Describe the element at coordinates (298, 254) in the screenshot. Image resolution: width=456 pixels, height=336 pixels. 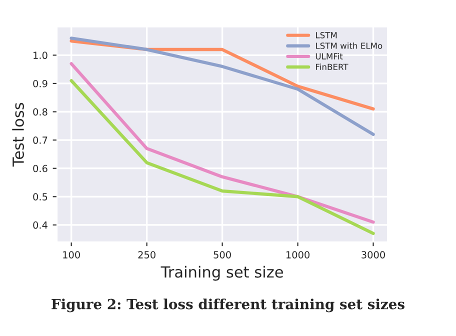
I see `x-tick-label: 1000` at that location.